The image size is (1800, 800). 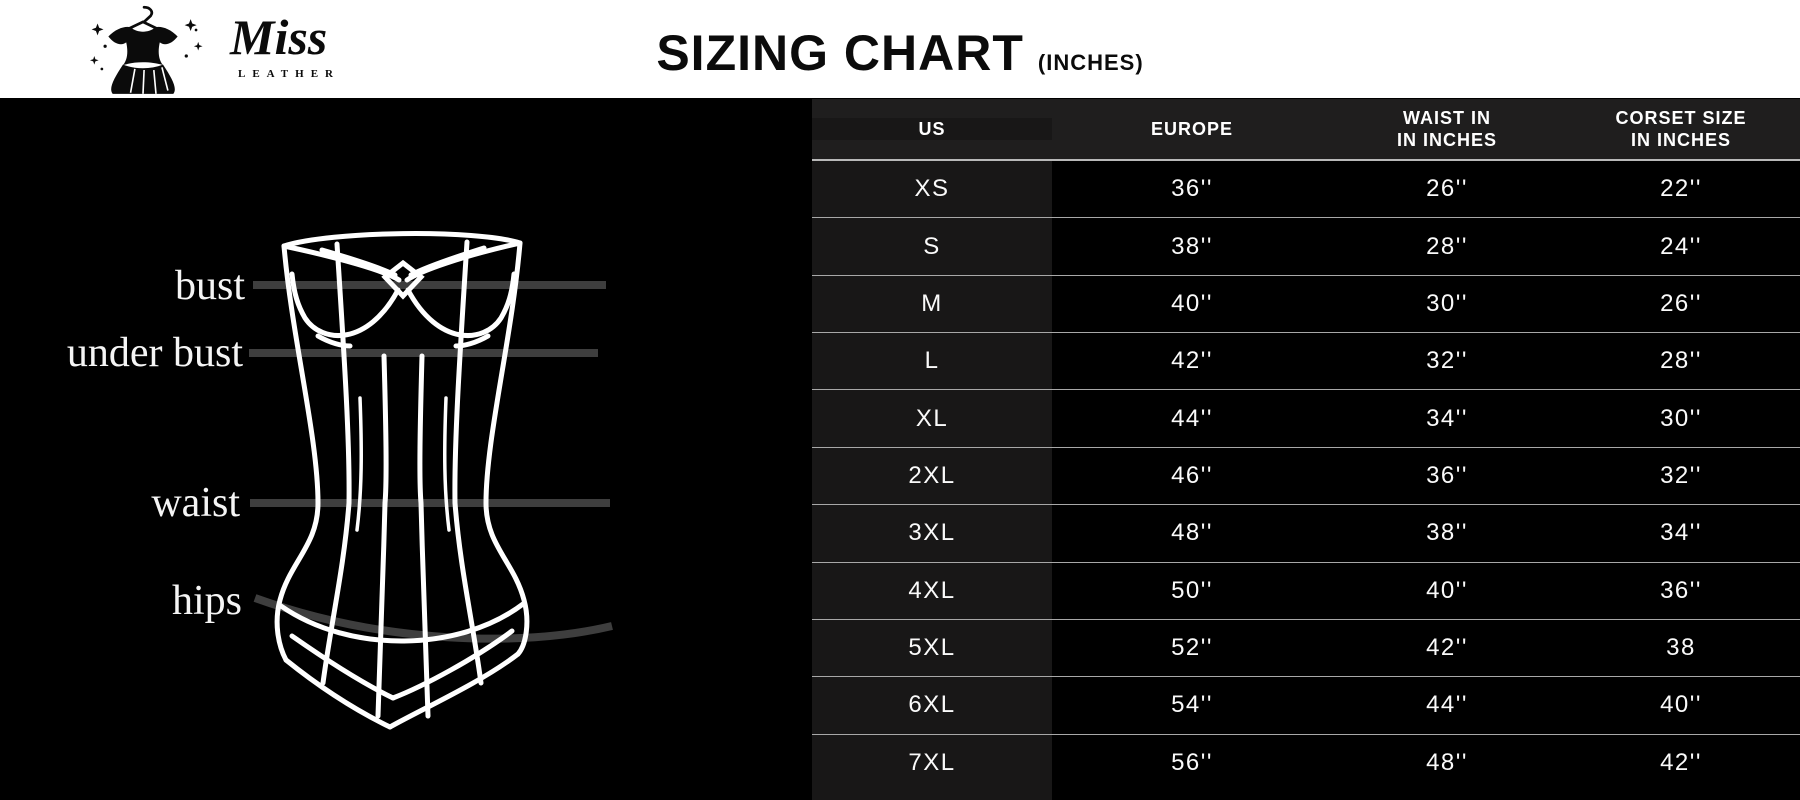 What do you see at coordinates (206, 601) in the screenshot?
I see `label-hips: hips` at bounding box center [206, 601].